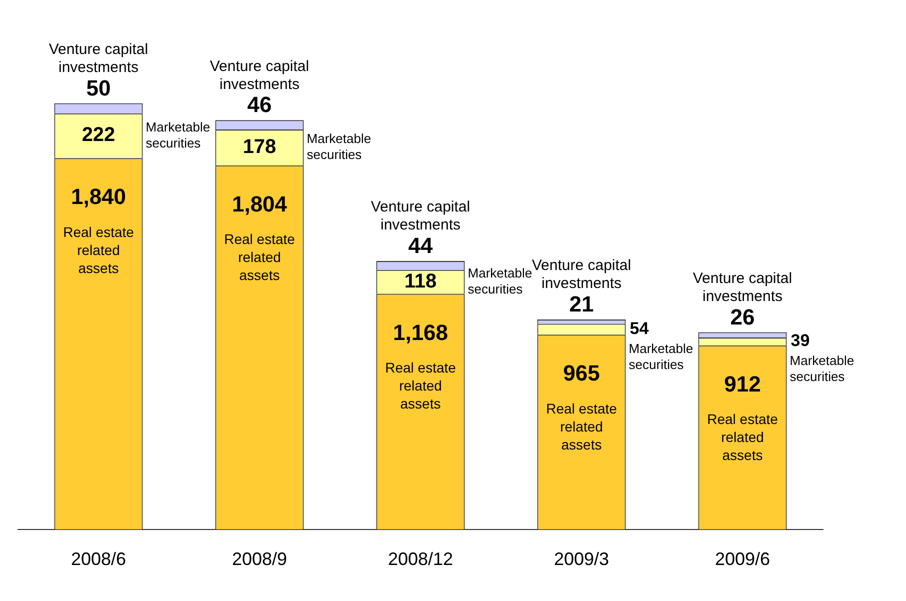 The height and width of the screenshot is (601, 906). What do you see at coordinates (420, 281) in the screenshot?
I see `data-label: 118` at bounding box center [420, 281].